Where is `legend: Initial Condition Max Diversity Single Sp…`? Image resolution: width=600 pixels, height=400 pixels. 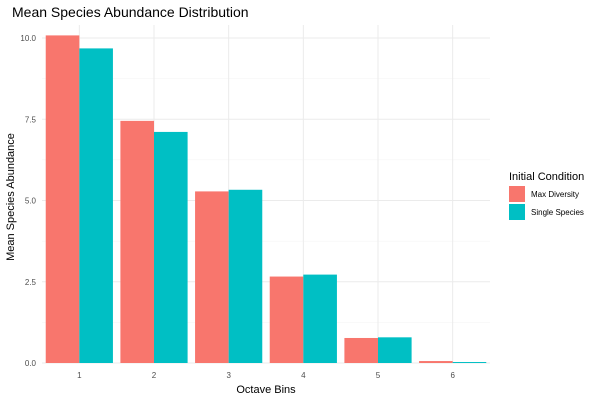
legend: Initial Condition Max Diversity Single Sp… is located at coordinates (546, 195).